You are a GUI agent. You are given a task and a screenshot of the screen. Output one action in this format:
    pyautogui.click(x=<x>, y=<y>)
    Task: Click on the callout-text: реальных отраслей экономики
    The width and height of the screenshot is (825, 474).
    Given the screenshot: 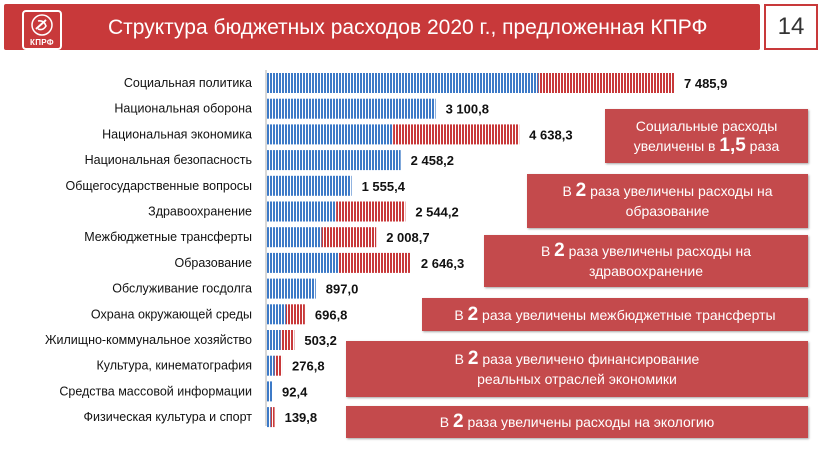 What is the action you would take?
    pyautogui.click(x=577, y=379)
    